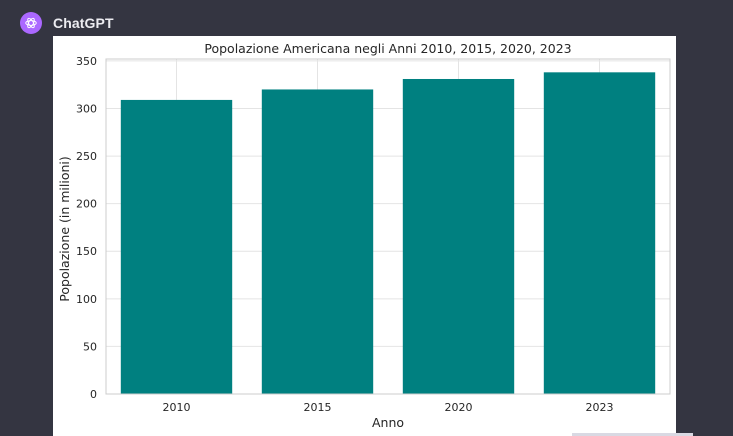 The width and height of the screenshot is (733, 436). I want to click on x-tick-label: 2010, so click(177, 407).